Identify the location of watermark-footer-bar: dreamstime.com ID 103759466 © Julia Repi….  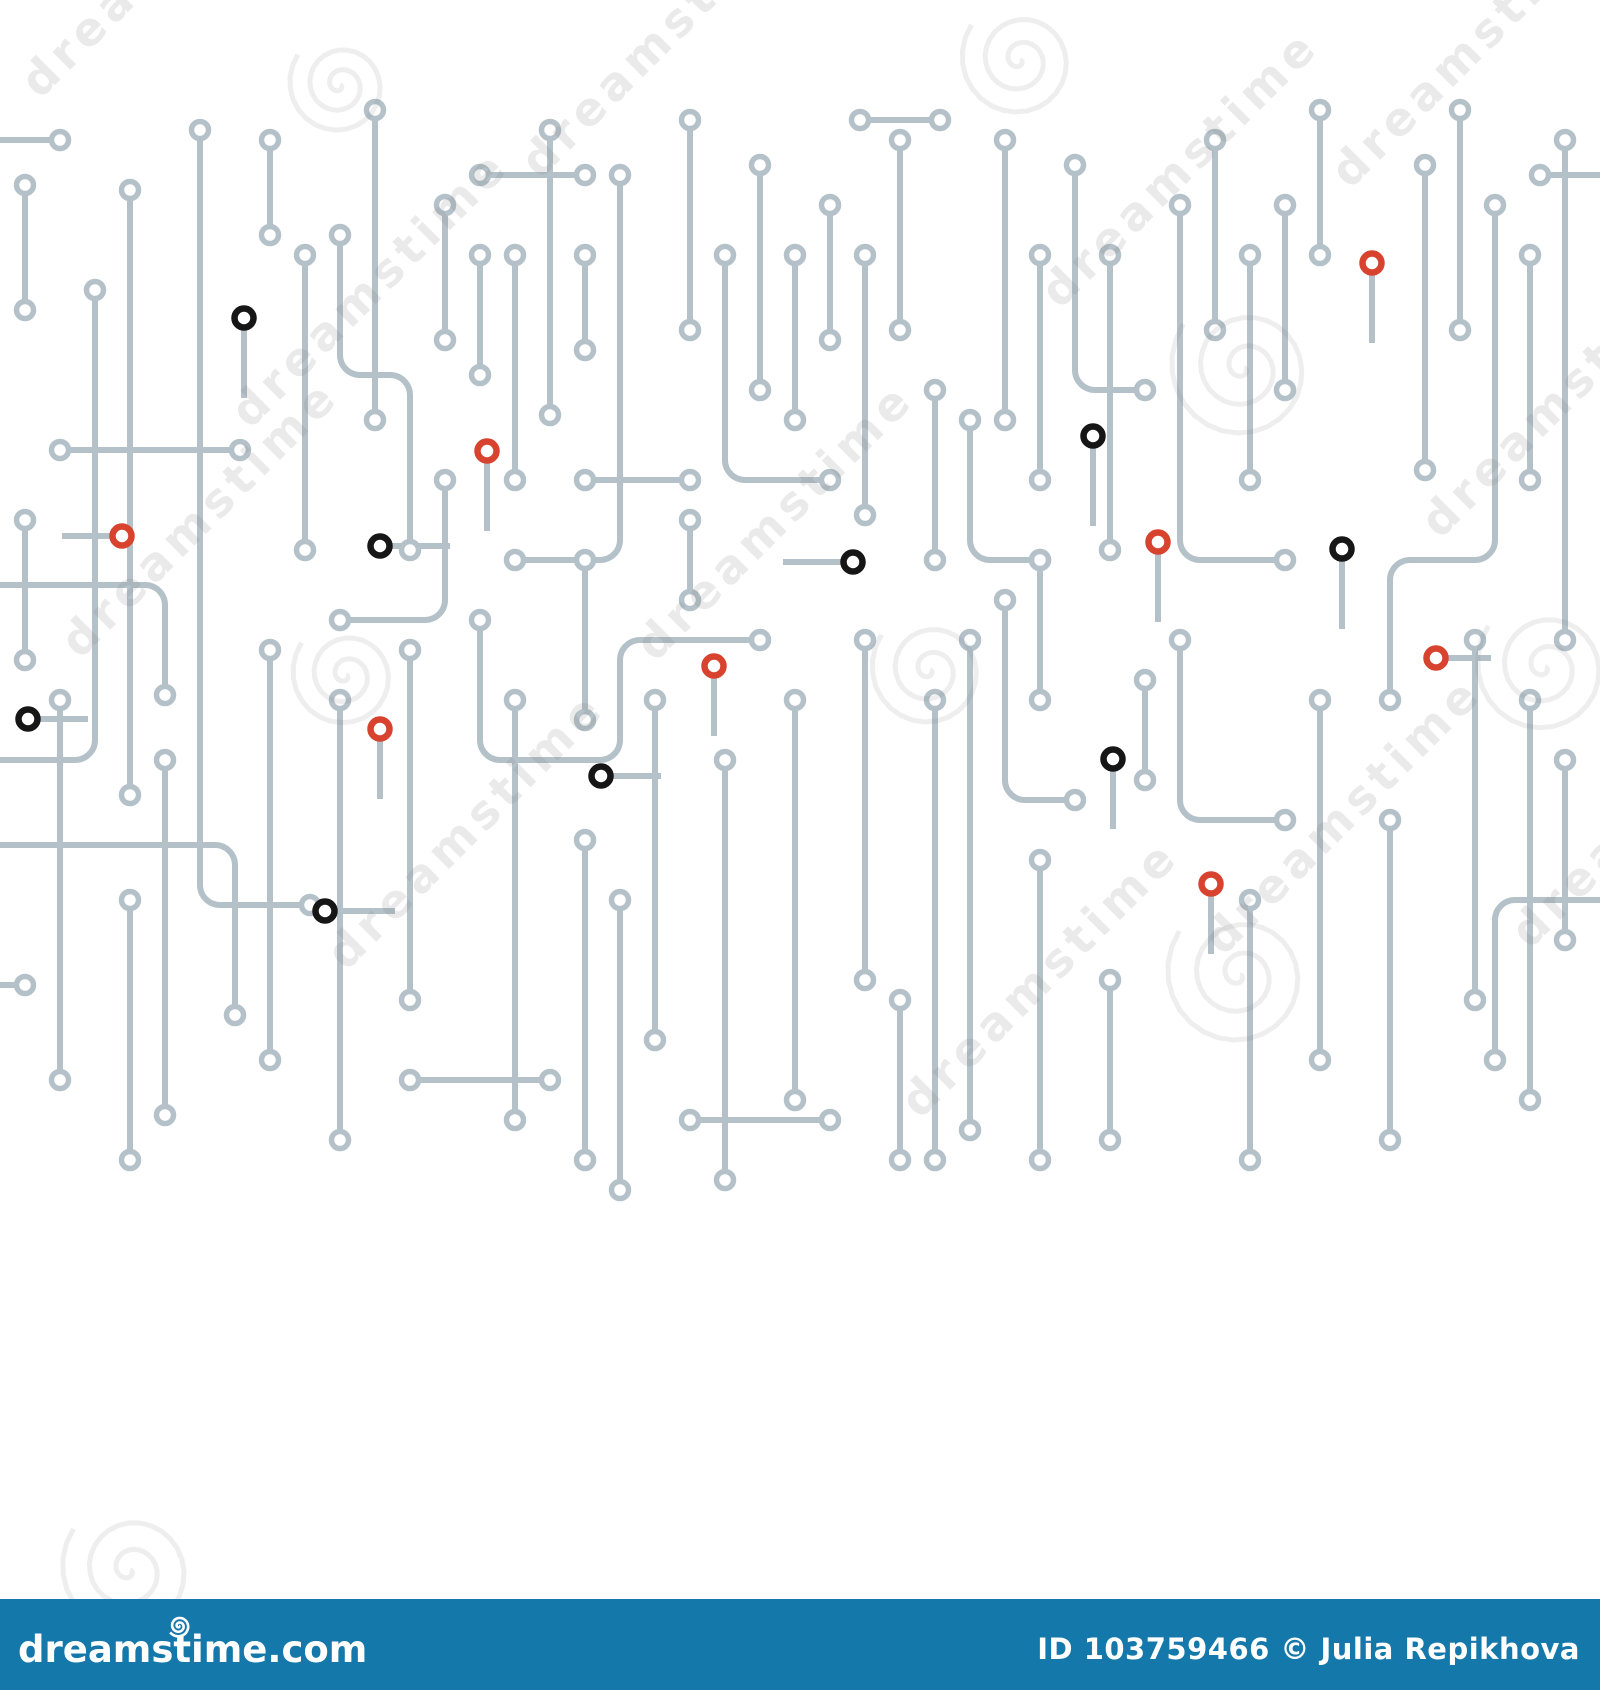
(800, 1644).